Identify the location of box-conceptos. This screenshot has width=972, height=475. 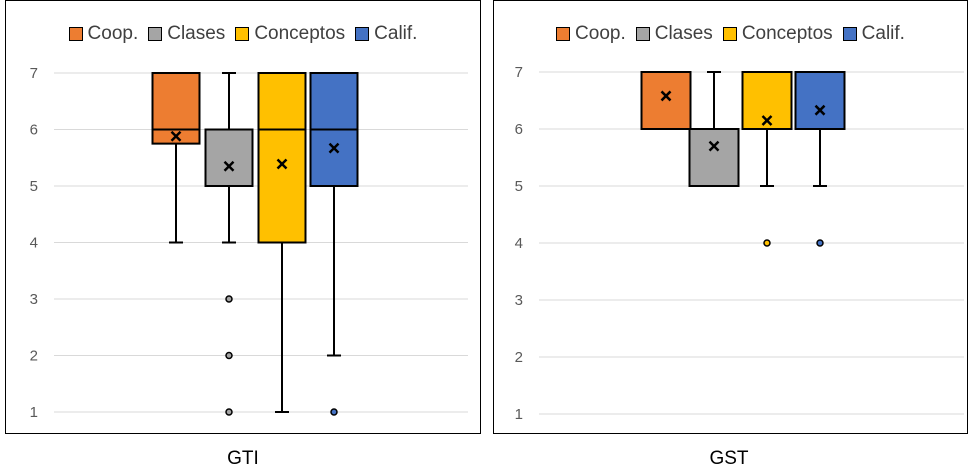
(282, 158).